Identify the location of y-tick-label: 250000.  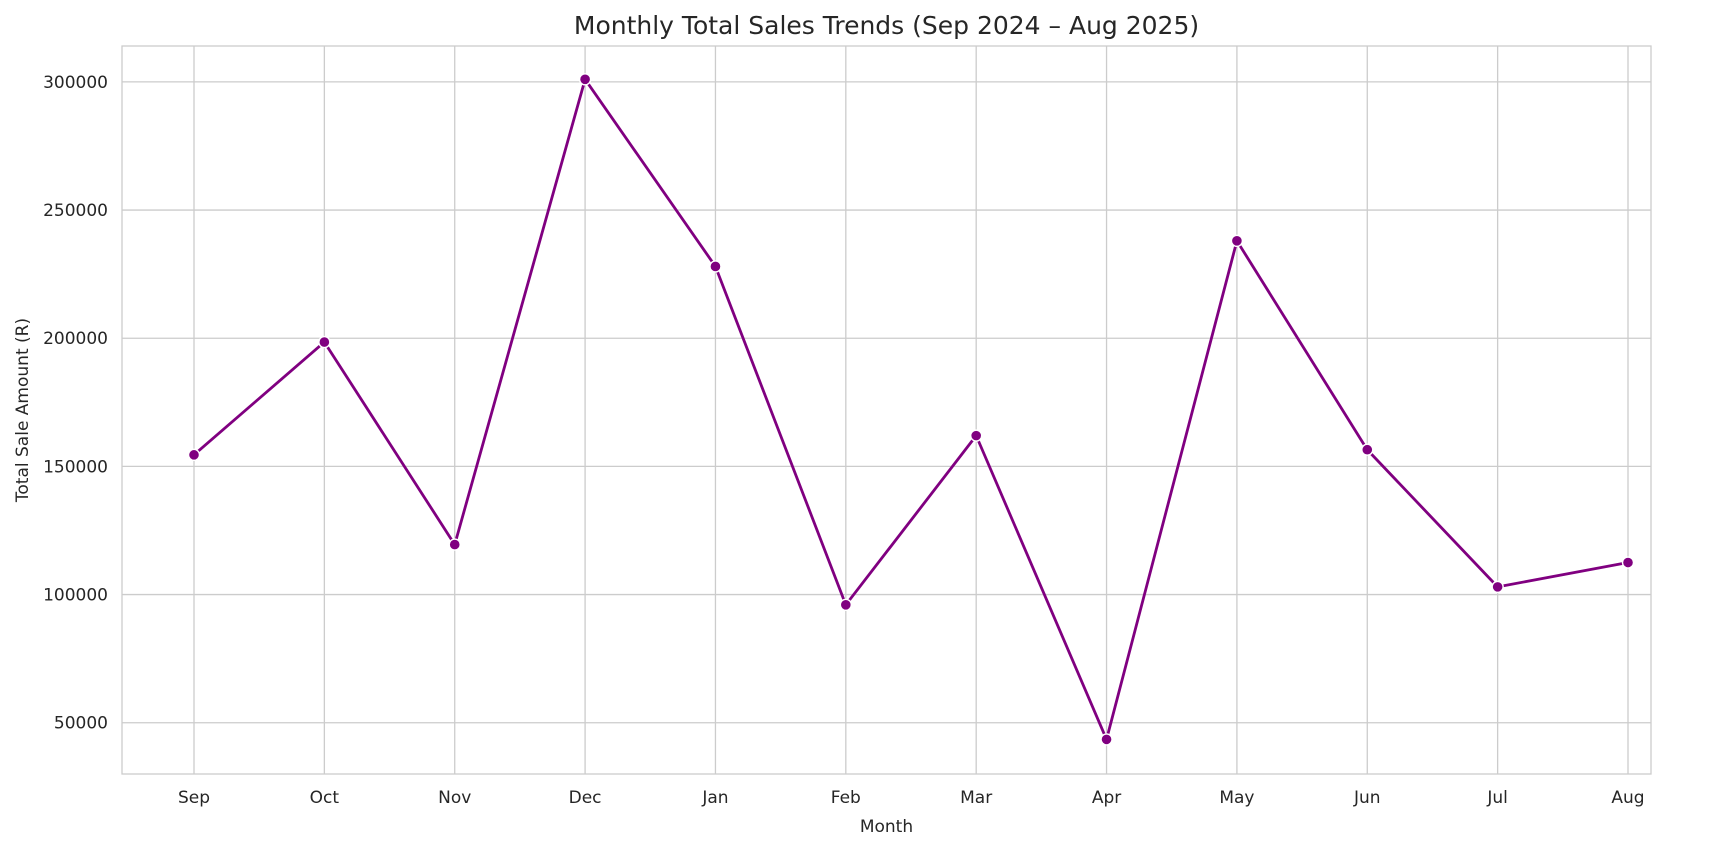
(75, 211).